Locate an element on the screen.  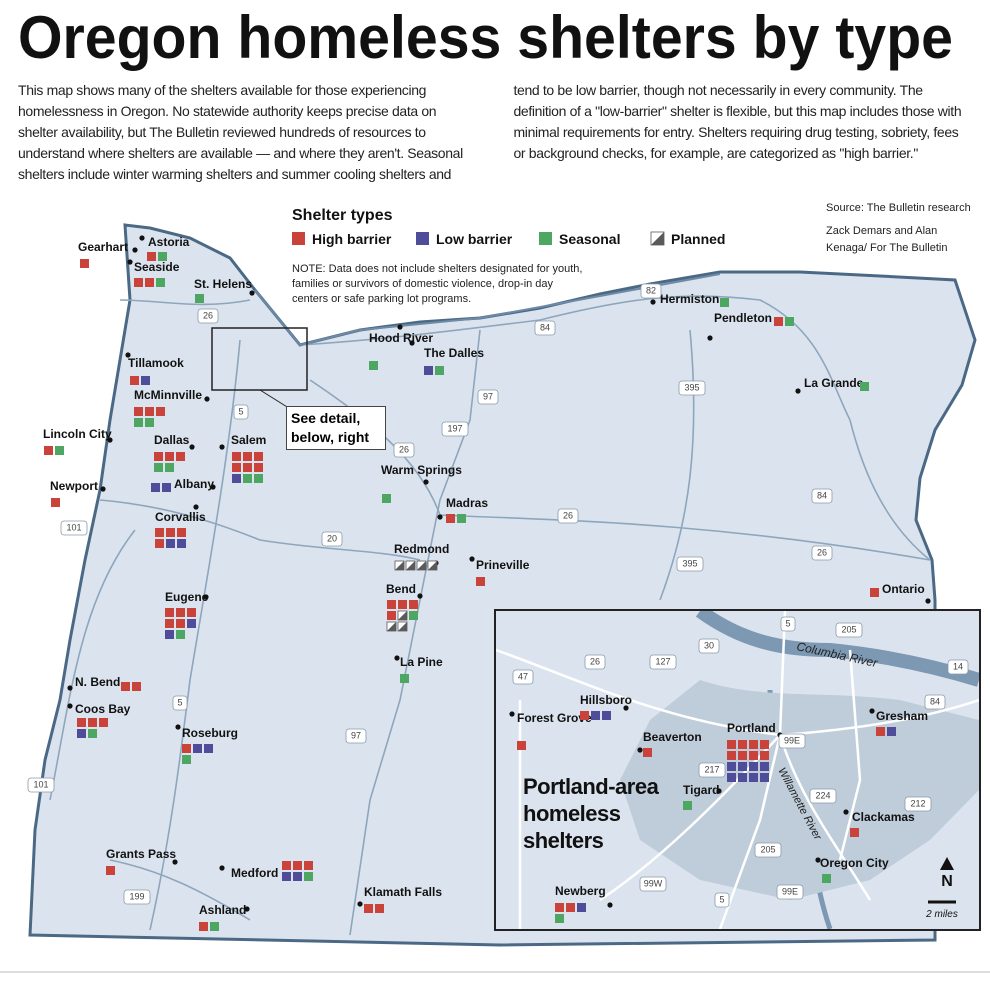
highway-label: 97 is located at coordinates (356, 735).